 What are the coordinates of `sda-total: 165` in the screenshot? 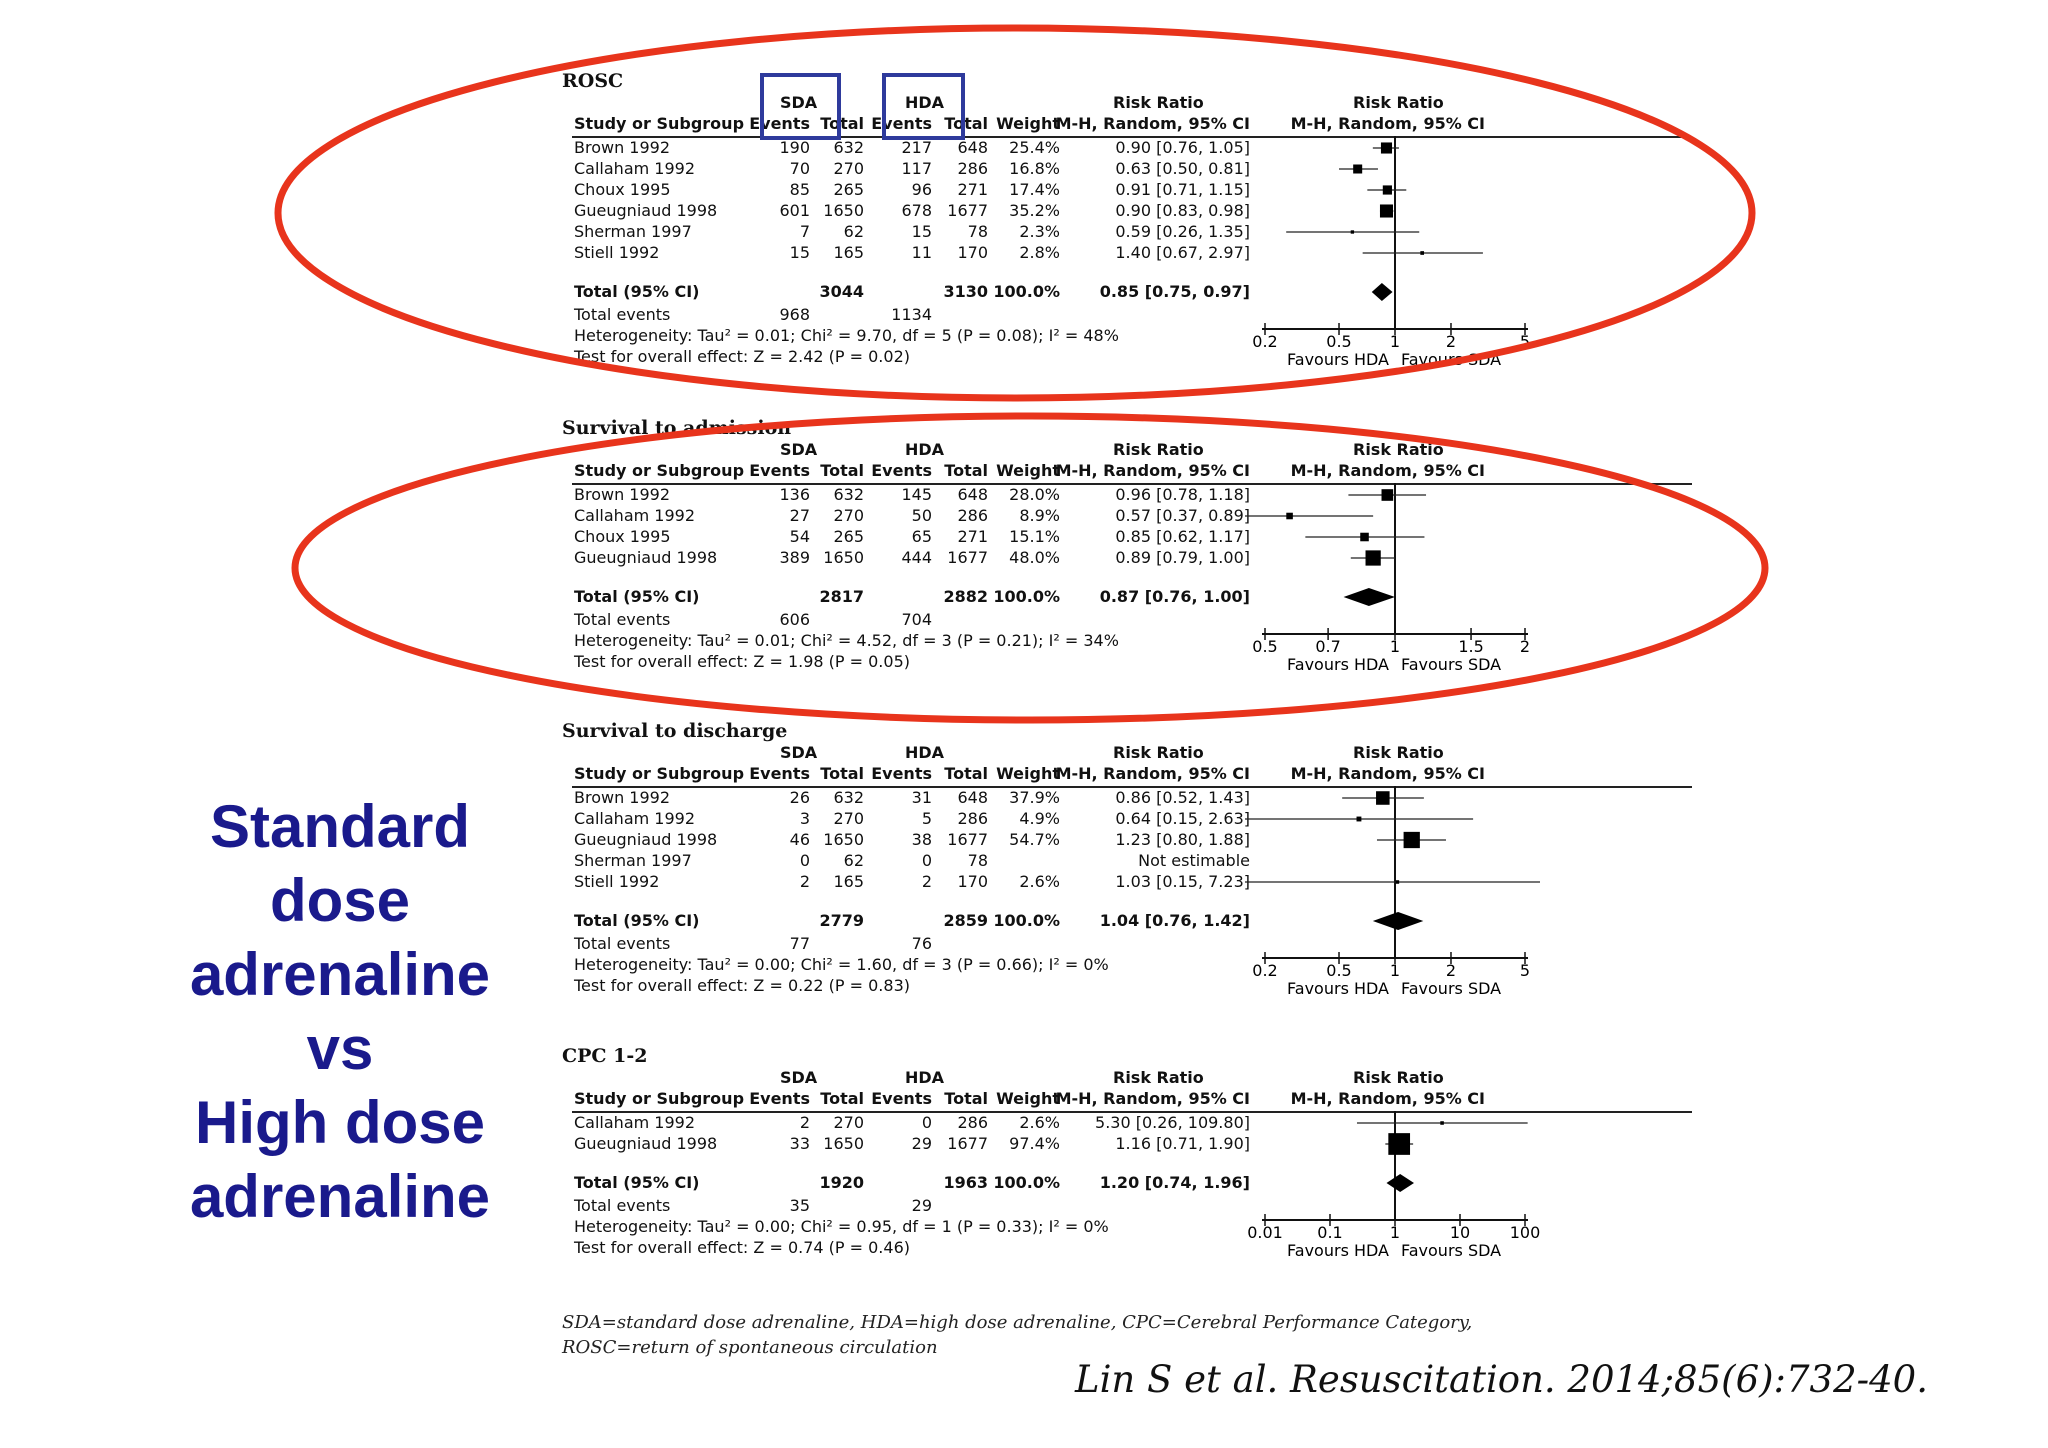 It's located at (848, 881).